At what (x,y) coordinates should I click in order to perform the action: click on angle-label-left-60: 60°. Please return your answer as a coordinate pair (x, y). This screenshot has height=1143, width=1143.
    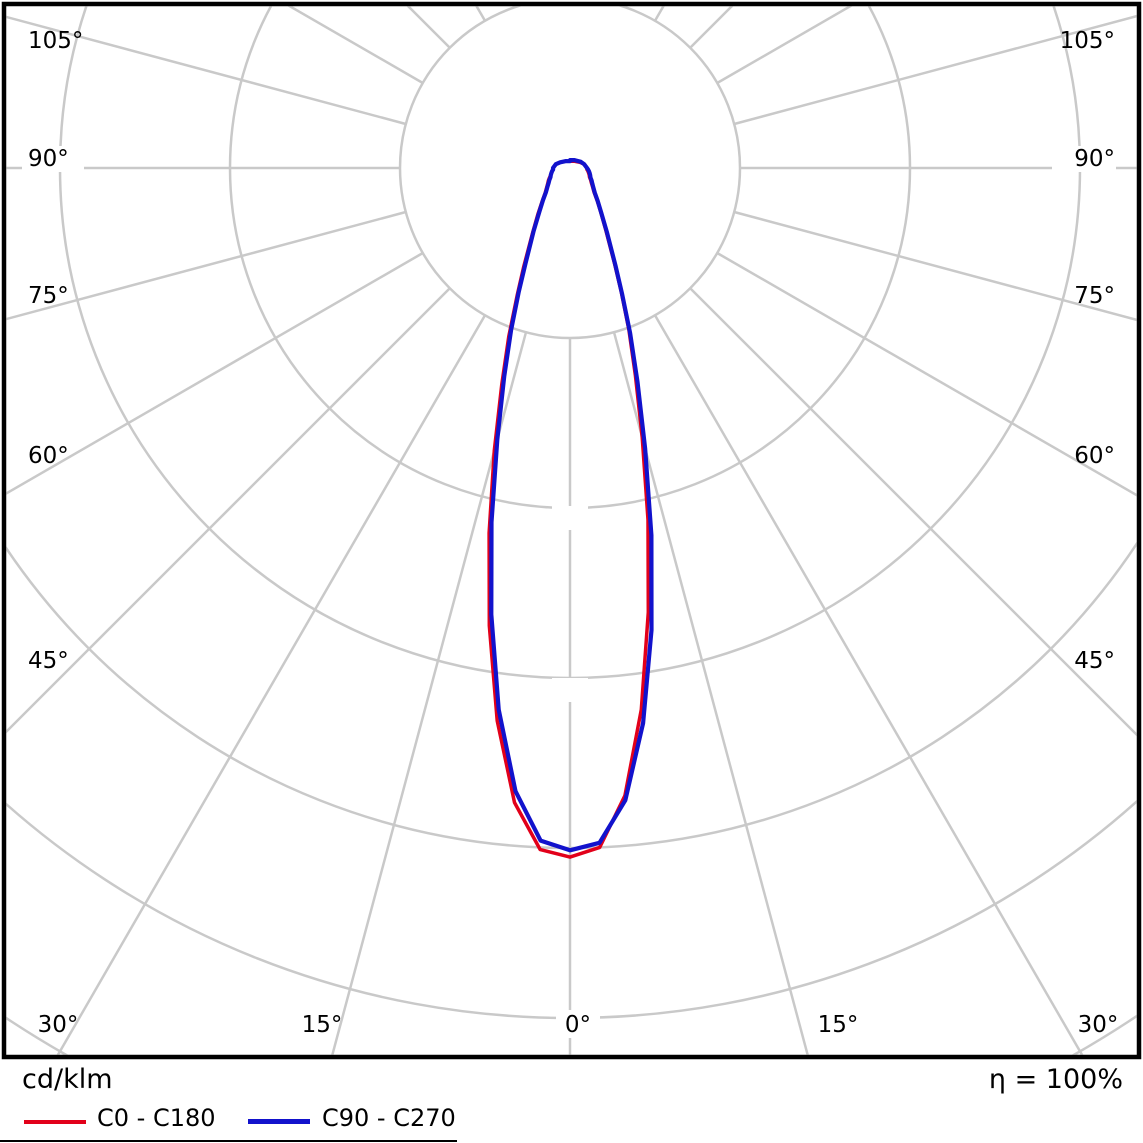
    Looking at the image, I should click on (48, 456).